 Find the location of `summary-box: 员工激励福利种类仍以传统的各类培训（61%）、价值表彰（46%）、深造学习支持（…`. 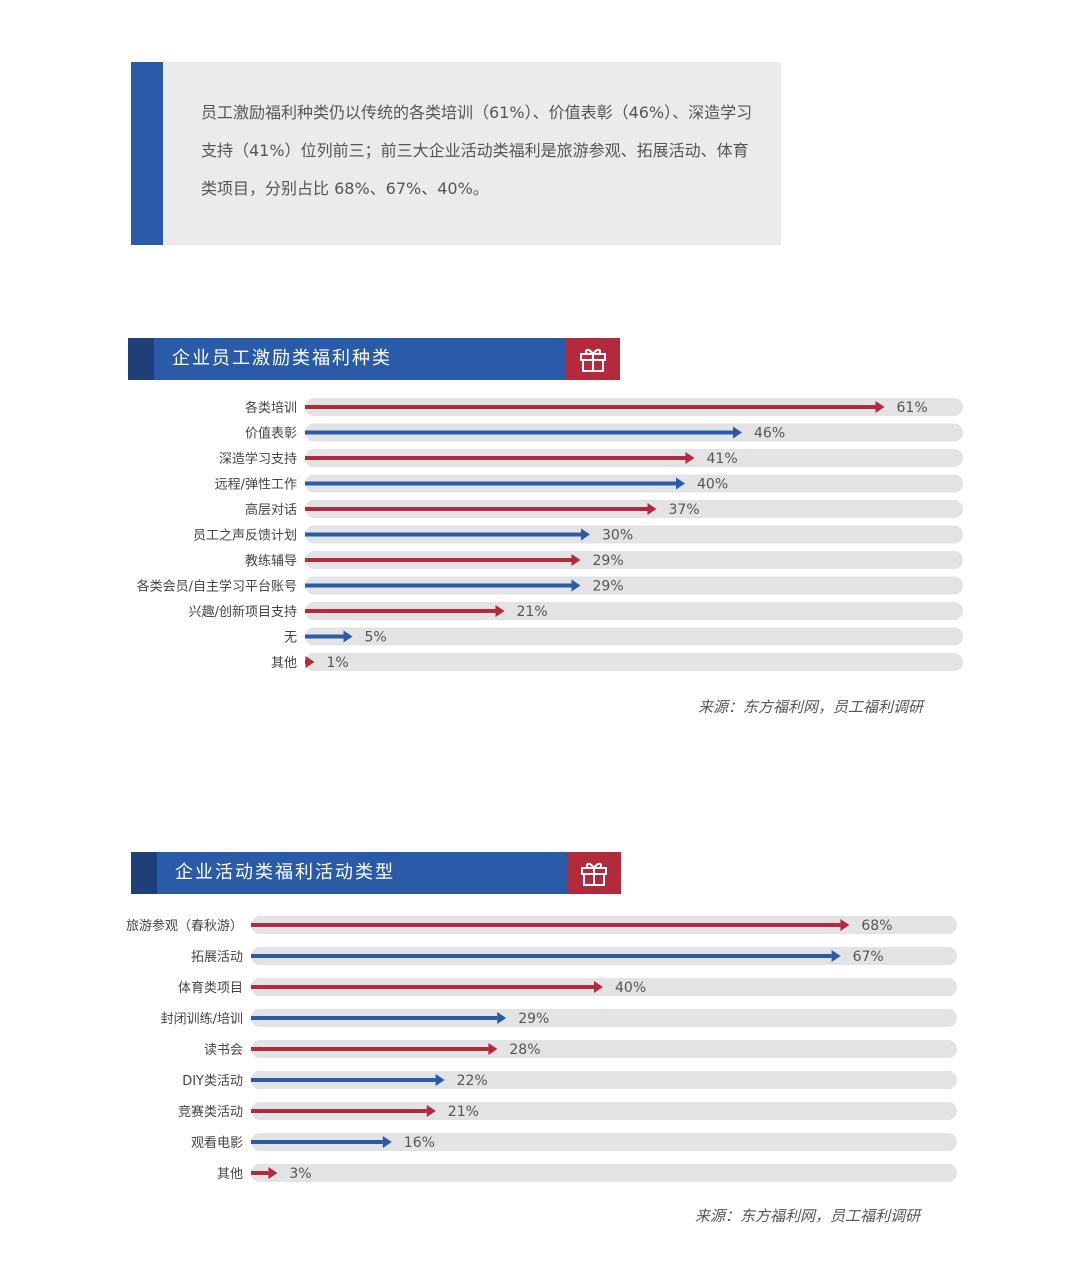

summary-box: 员工激励福利种类仍以传统的各类培训（61%）、价值表彰（46%）、深造学习支持（… is located at coordinates (456, 153).